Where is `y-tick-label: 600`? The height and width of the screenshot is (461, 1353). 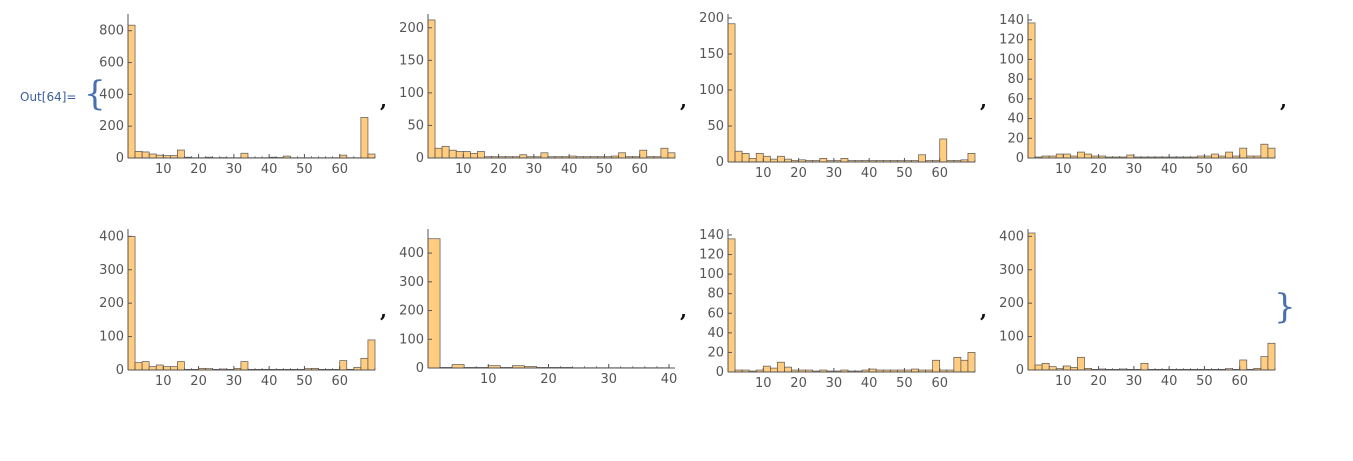 y-tick-label: 600 is located at coordinates (111, 63).